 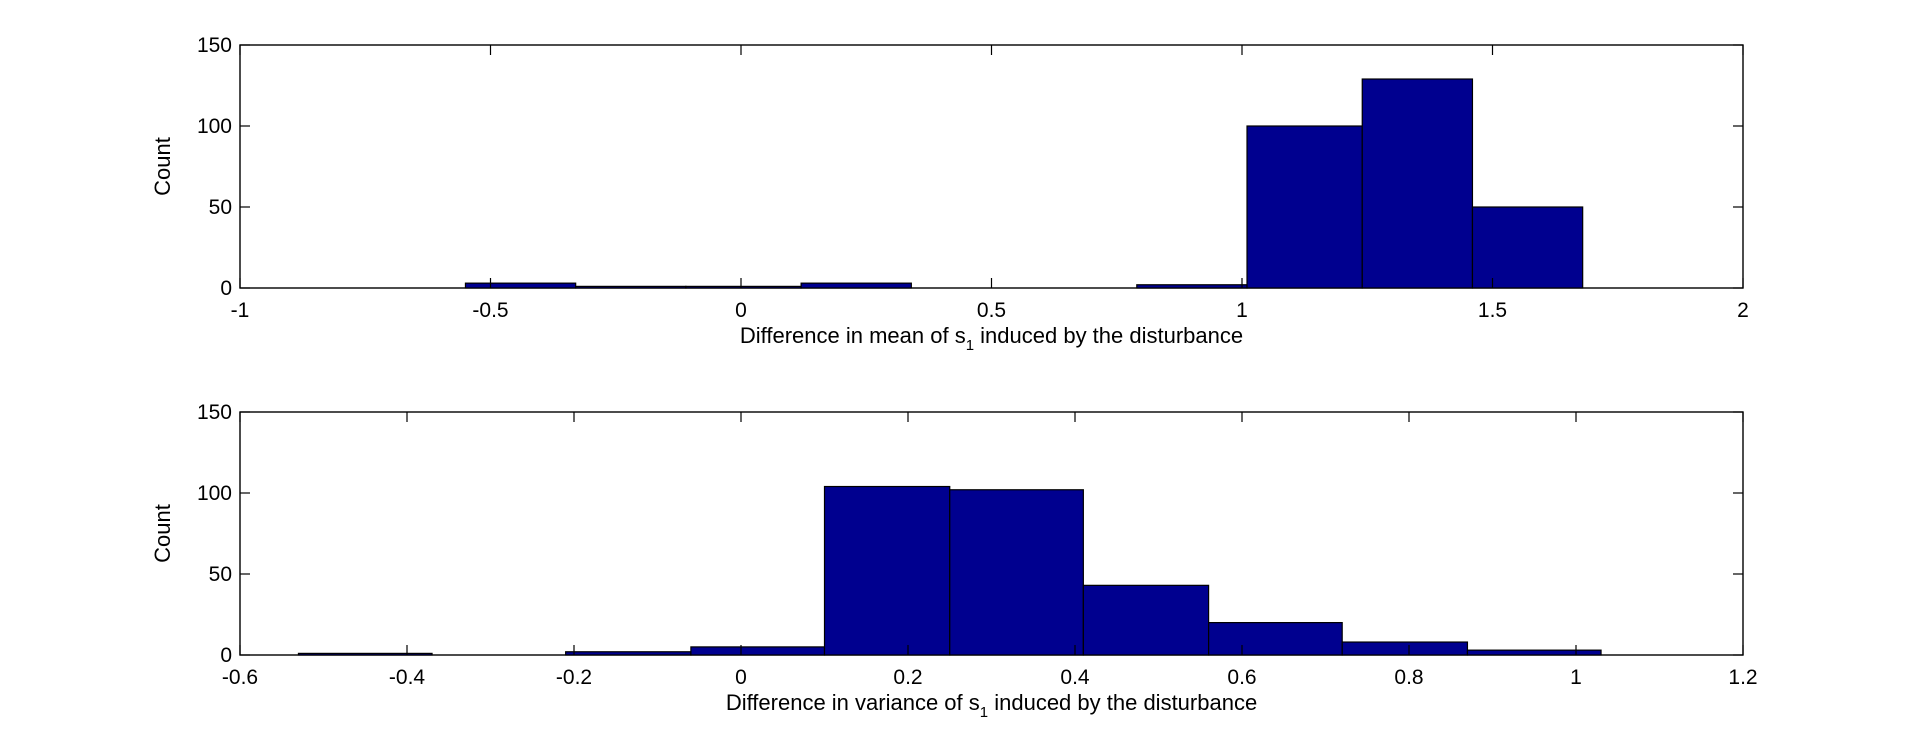 What do you see at coordinates (407, 677) in the screenshot?
I see `x-tick-label: -0.4` at bounding box center [407, 677].